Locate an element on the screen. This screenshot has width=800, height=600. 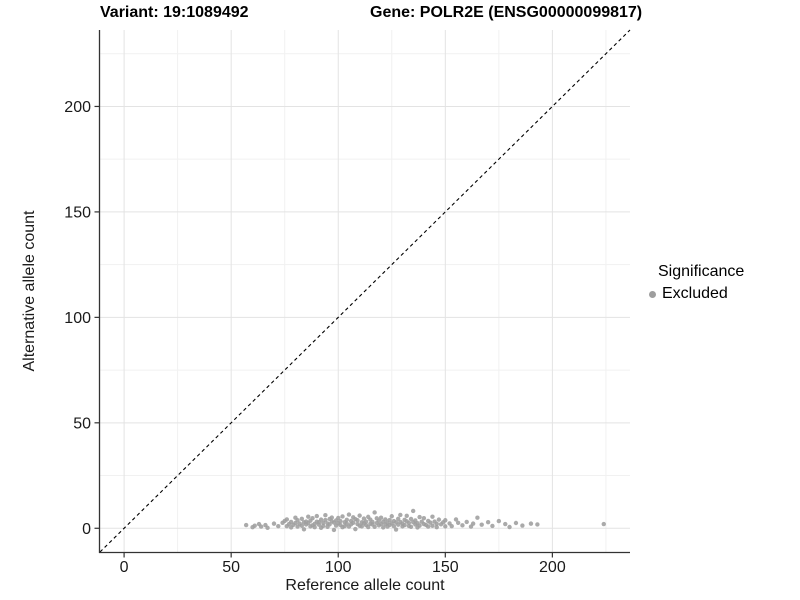
x-tick-label: 100 is located at coordinates (338, 567).